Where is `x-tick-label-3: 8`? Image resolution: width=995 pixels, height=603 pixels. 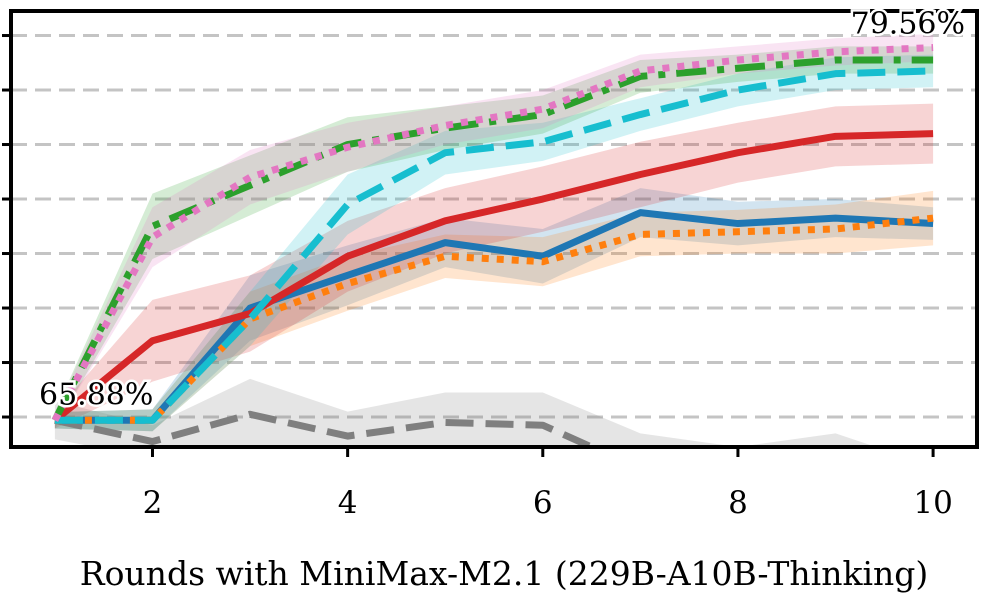
x-tick-label-3: 8 is located at coordinates (738, 503).